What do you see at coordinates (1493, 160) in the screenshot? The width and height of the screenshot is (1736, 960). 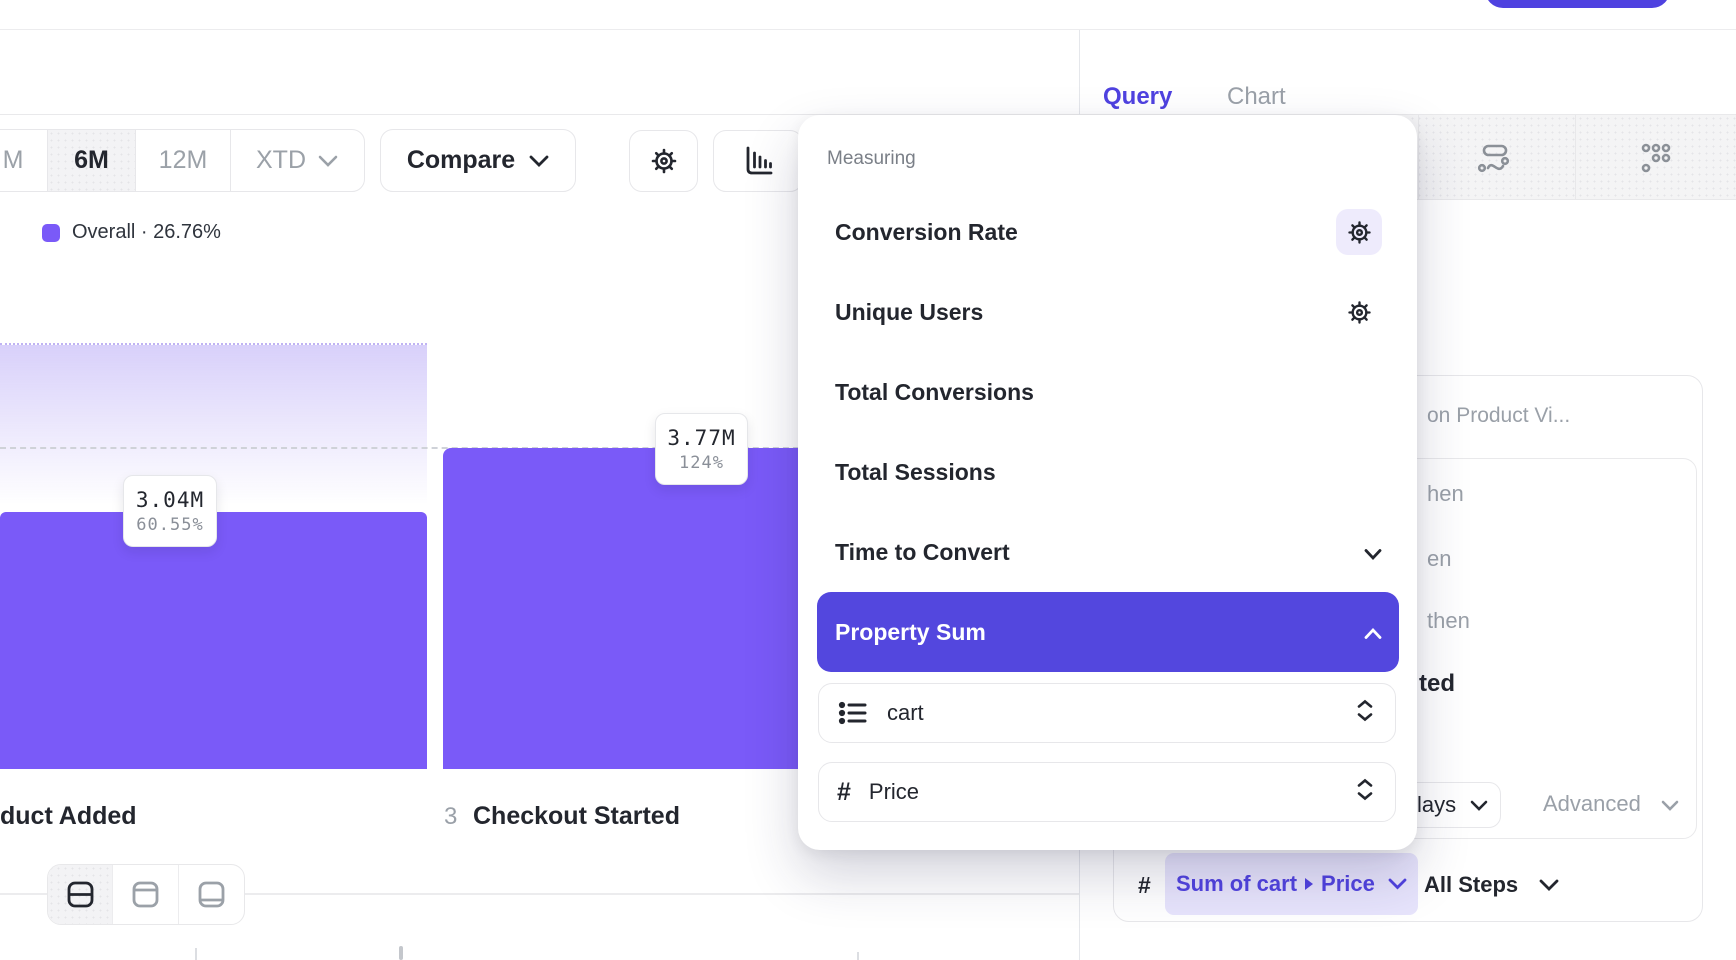 I see `flows-icon` at bounding box center [1493, 160].